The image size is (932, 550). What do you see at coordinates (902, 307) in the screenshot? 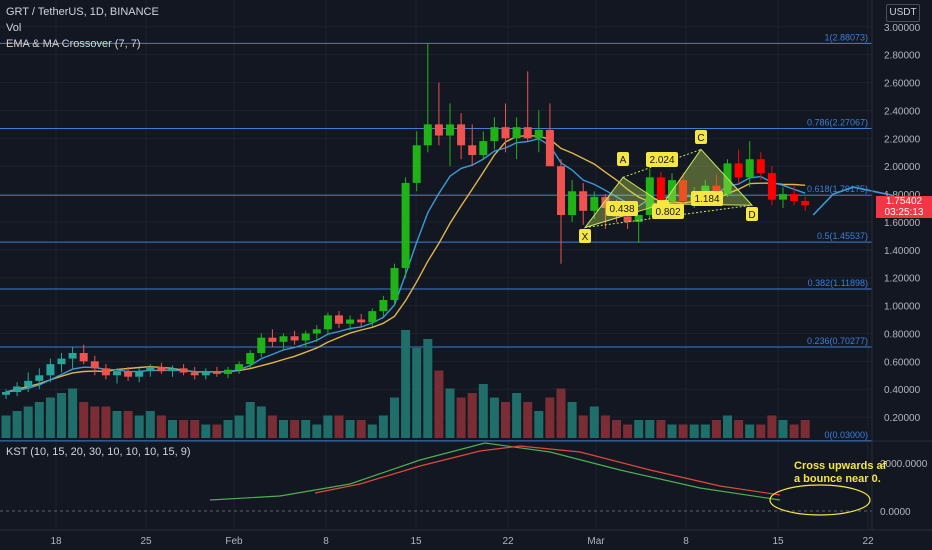
I see `price-tick-label: 1.00000` at bounding box center [902, 307].